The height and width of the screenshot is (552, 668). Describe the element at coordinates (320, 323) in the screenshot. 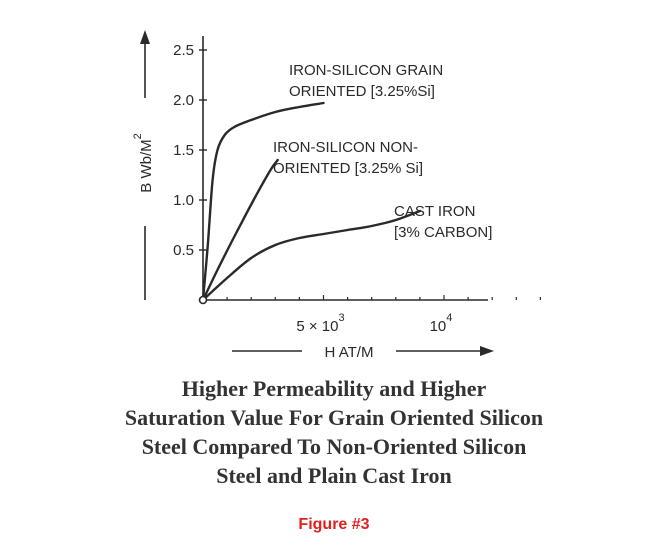

I see `x-tick-label: 5 × 10³` at that location.